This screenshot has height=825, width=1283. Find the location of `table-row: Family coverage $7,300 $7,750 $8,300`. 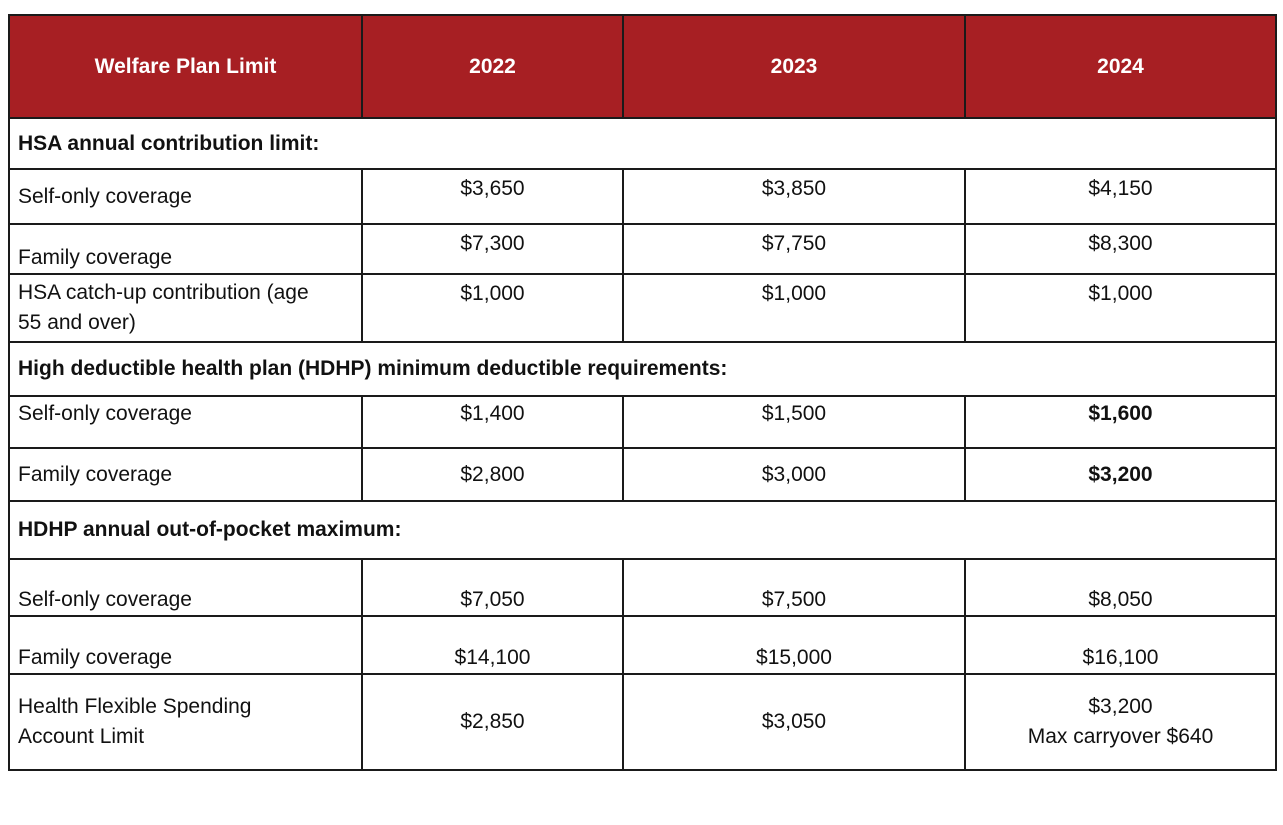

table-row: Family coverage $7,300 $7,750 $8,300 is located at coordinates (642, 249).